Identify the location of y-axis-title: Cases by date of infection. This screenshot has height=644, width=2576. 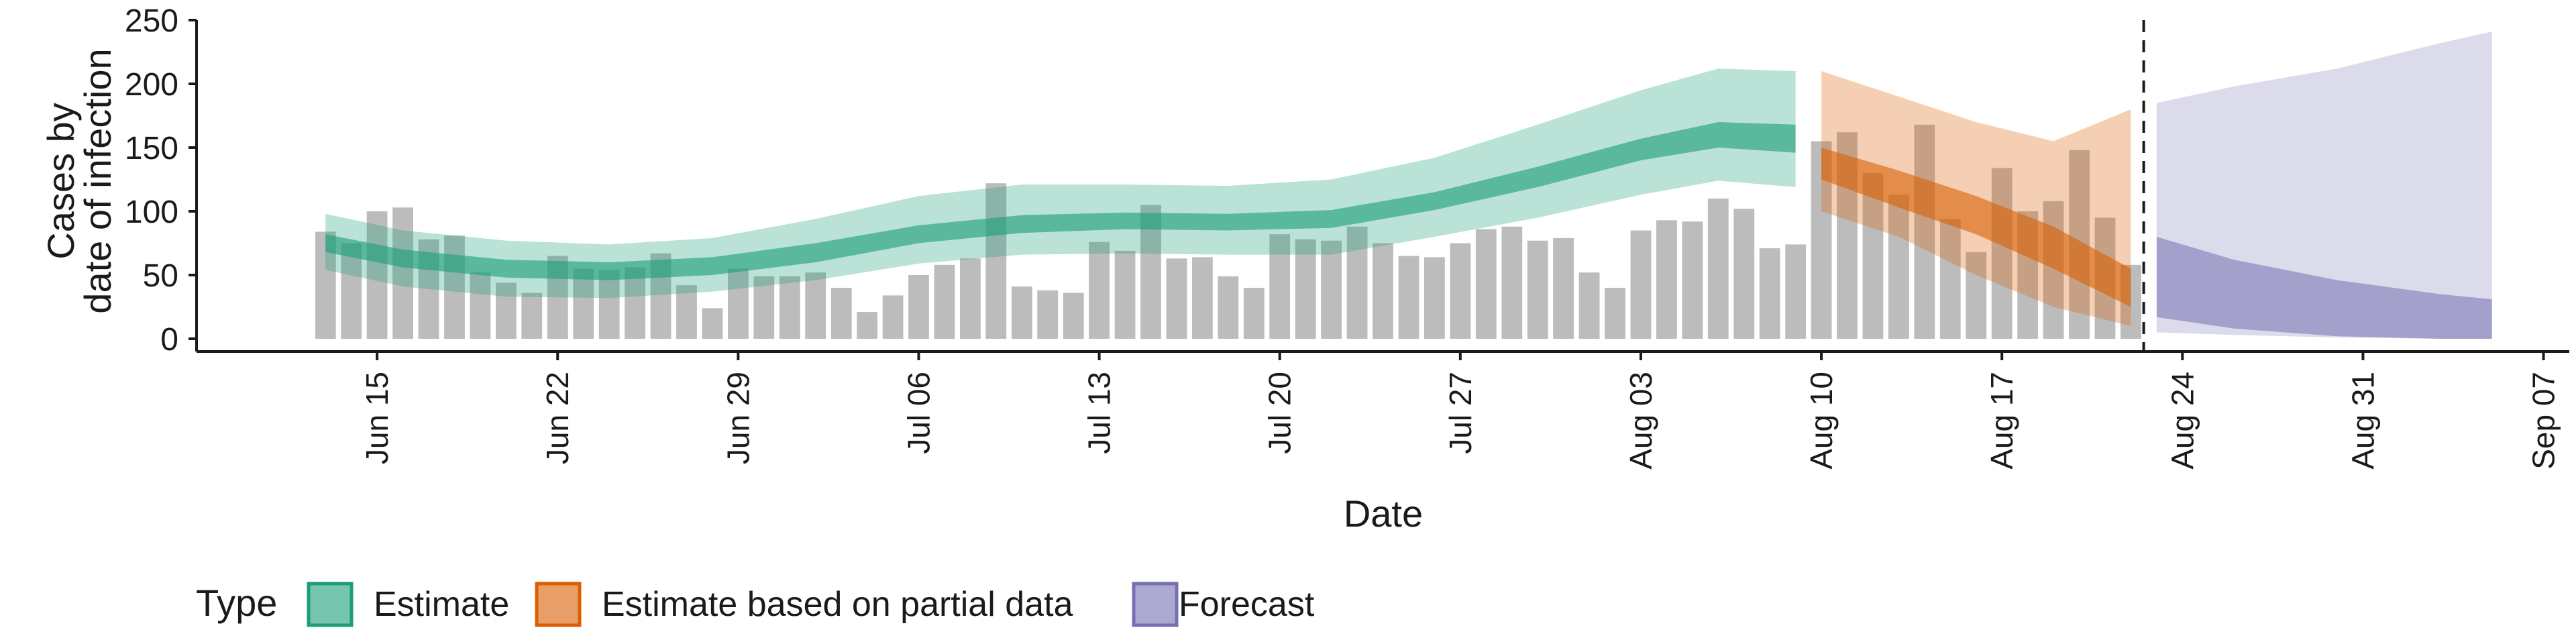
(79, 180).